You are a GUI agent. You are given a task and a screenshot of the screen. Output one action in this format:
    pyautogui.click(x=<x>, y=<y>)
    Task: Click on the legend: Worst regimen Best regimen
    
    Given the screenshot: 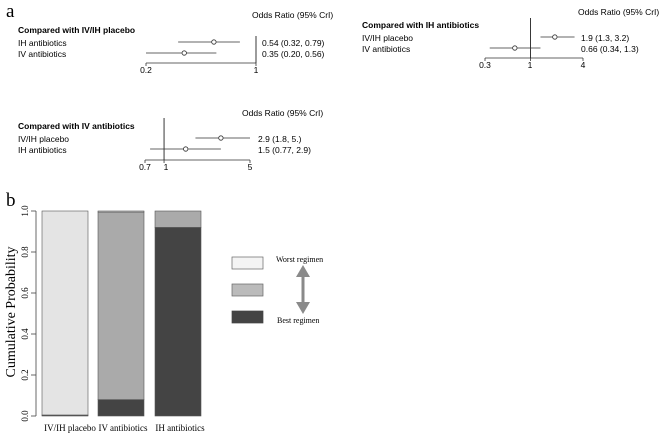 What is the action you would take?
    pyautogui.click(x=277, y=290)
    